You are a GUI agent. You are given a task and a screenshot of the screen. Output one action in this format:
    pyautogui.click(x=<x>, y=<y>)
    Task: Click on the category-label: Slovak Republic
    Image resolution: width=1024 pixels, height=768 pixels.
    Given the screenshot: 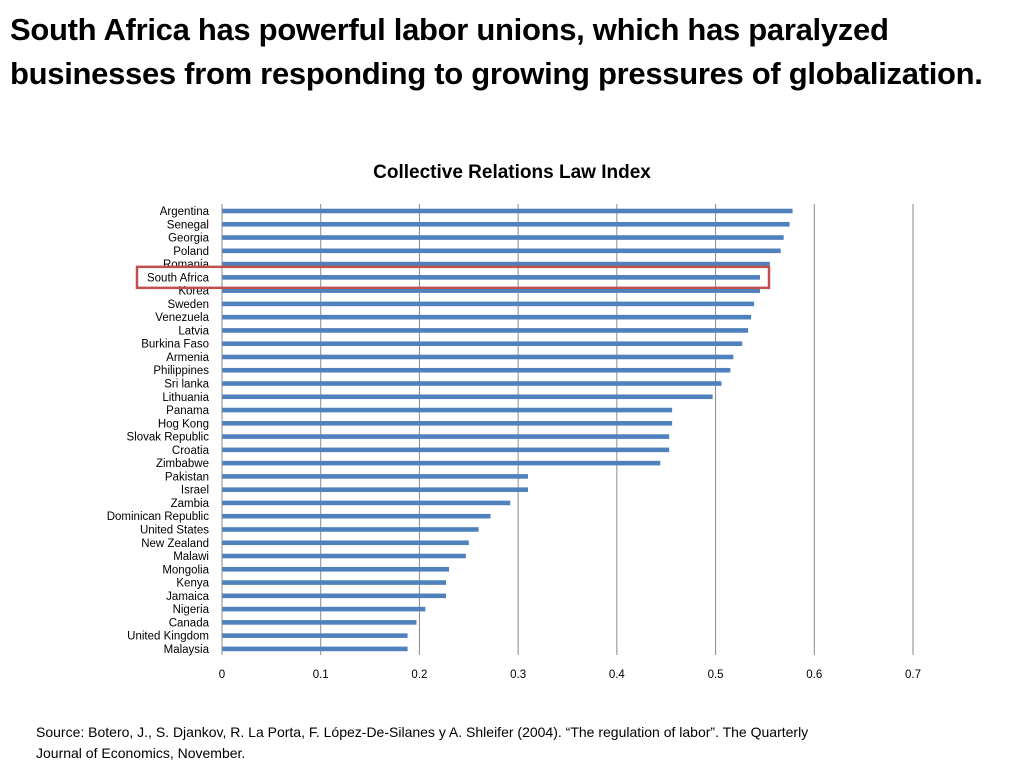 What is the action you would take?
    pyautogui.click(x=168, y=438)
    